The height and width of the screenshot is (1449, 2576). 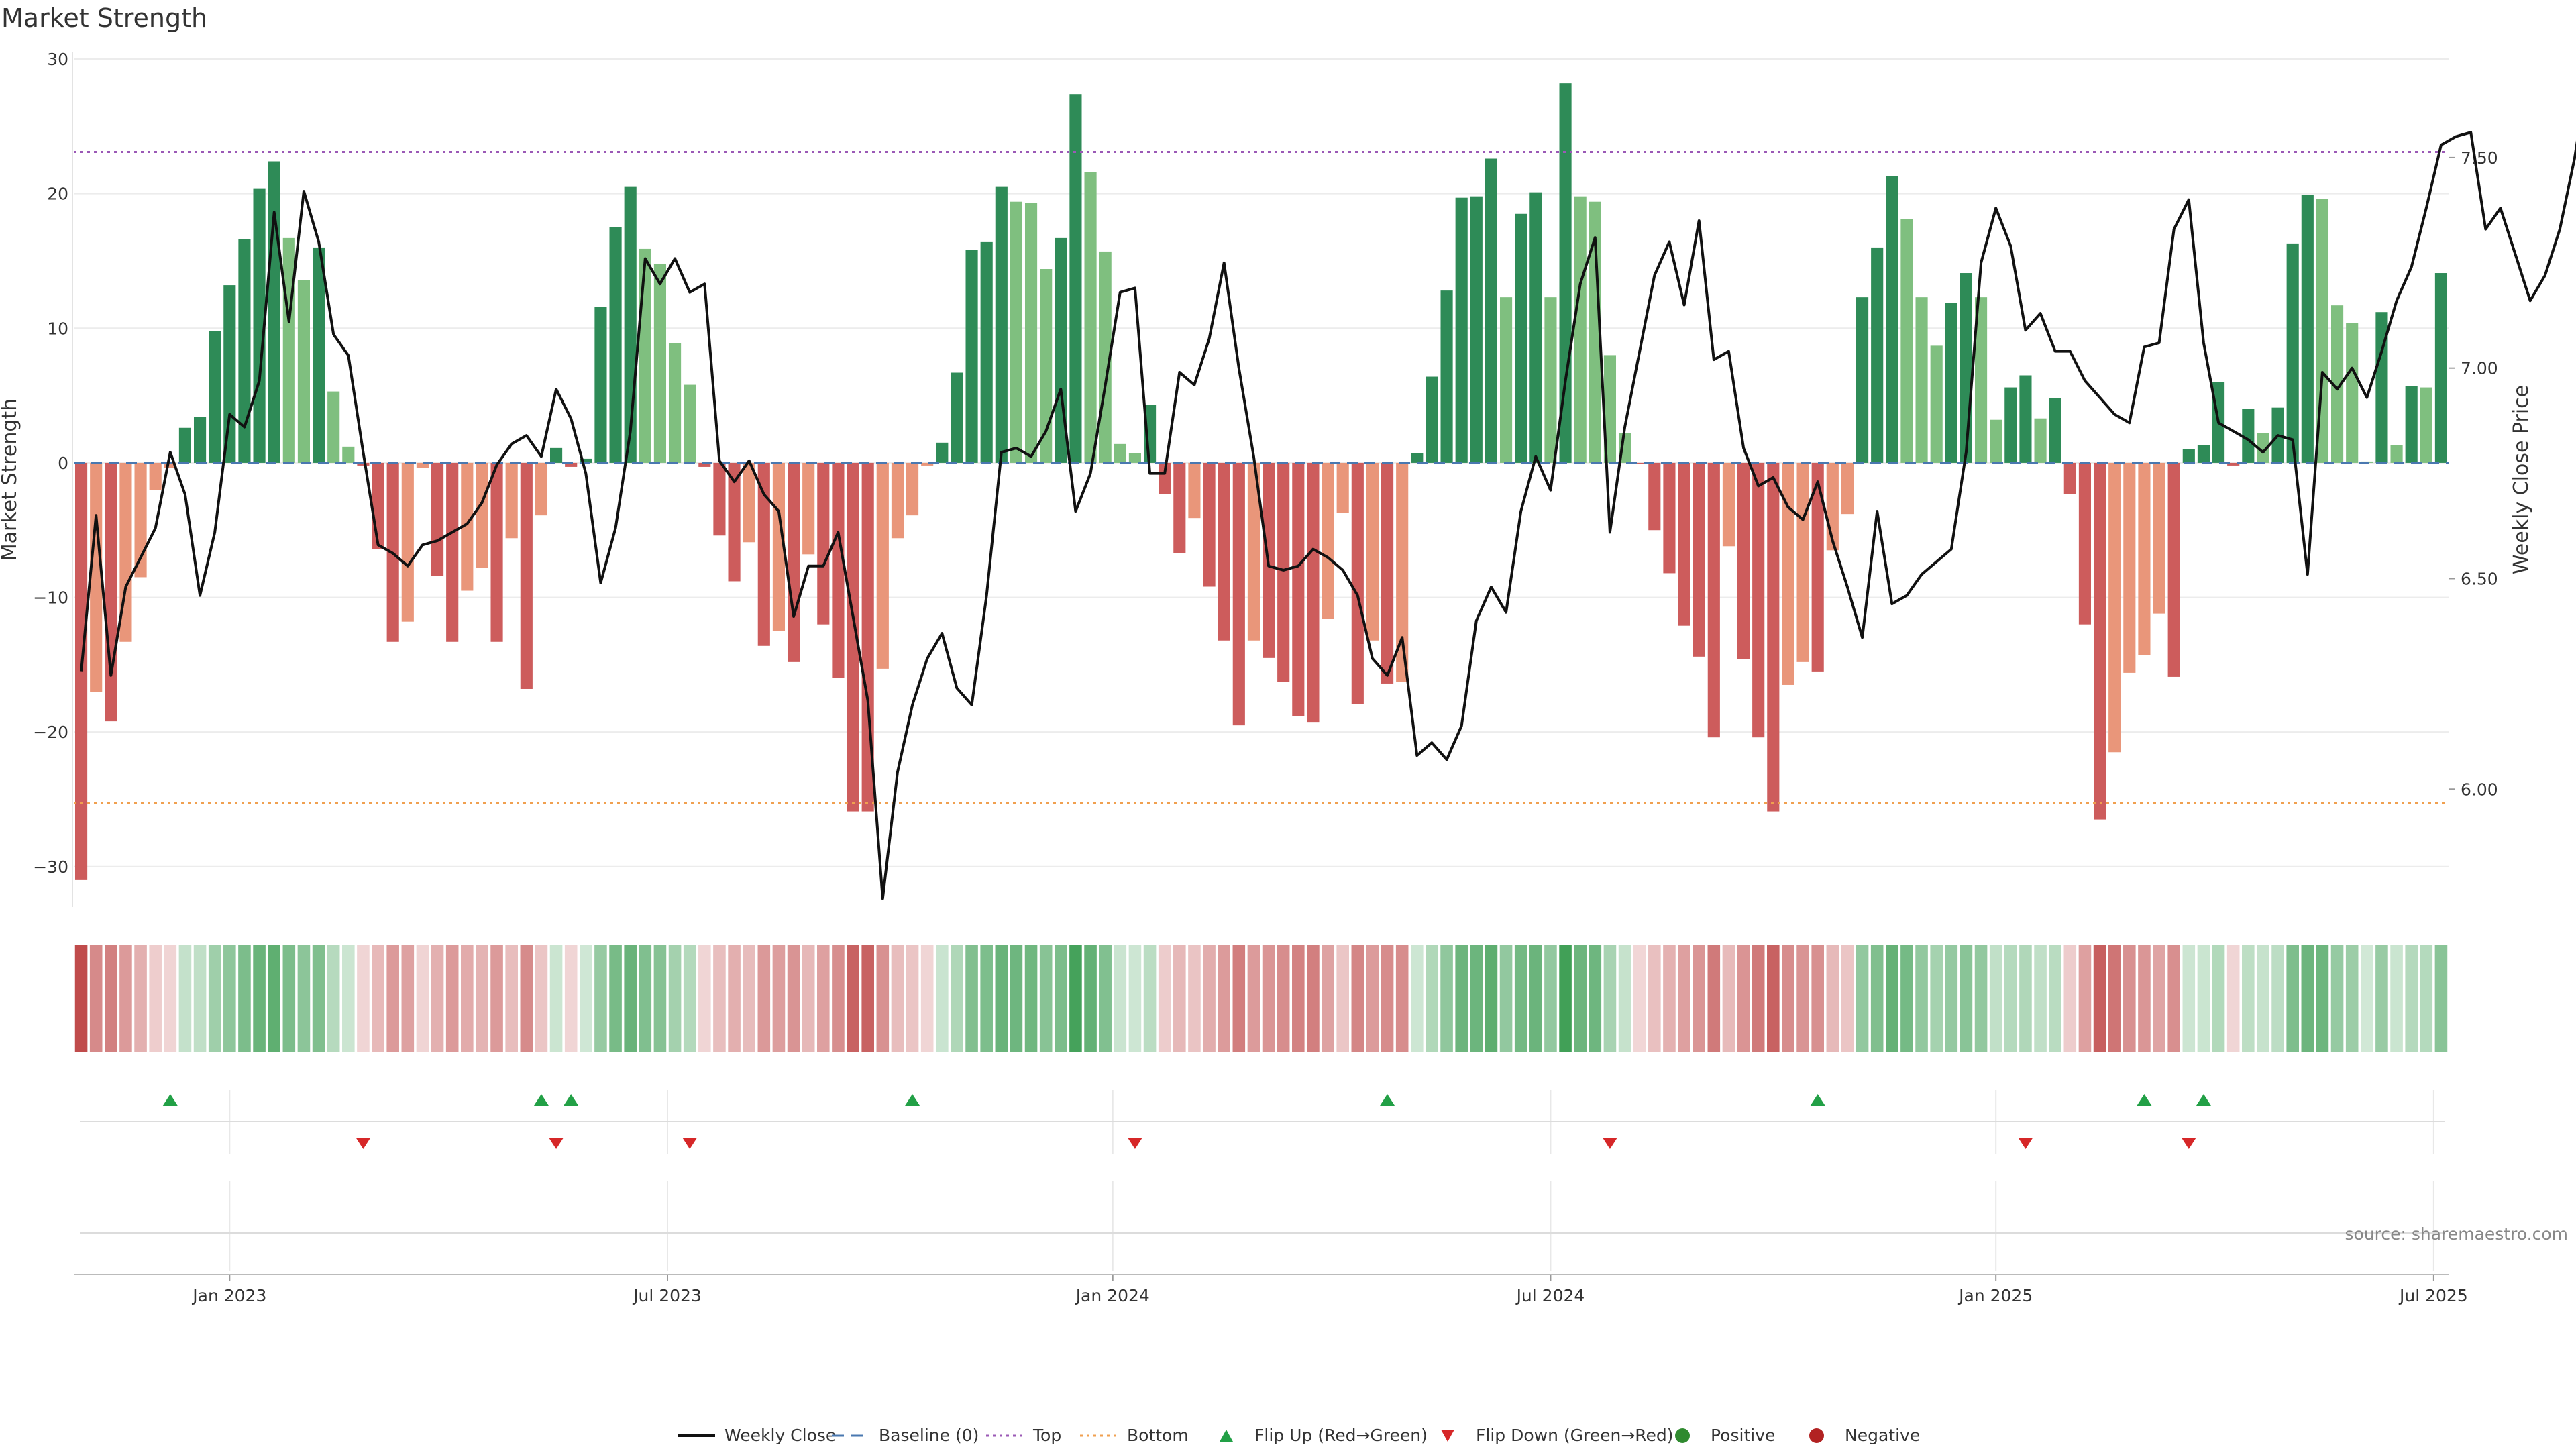 What do you see at coordinates (10, 479) in the screenshot?
I see `y-axis-left-label: Market Strength` at bounding box center [10, 479].